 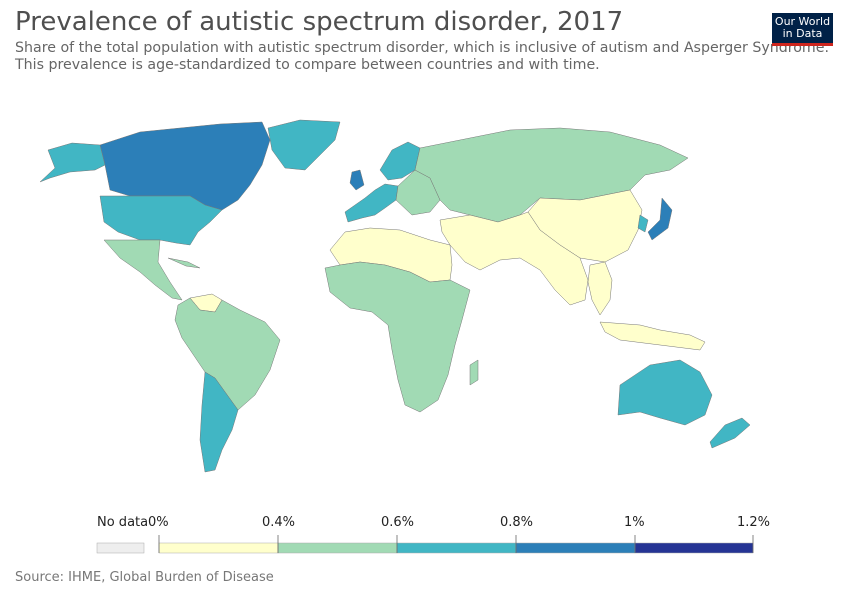 What do you see at coordinates (144, 577) in the screenshot?
I see `source-note: Source: IHME, Global Burden of Disease` at bounding box center [144, 577].